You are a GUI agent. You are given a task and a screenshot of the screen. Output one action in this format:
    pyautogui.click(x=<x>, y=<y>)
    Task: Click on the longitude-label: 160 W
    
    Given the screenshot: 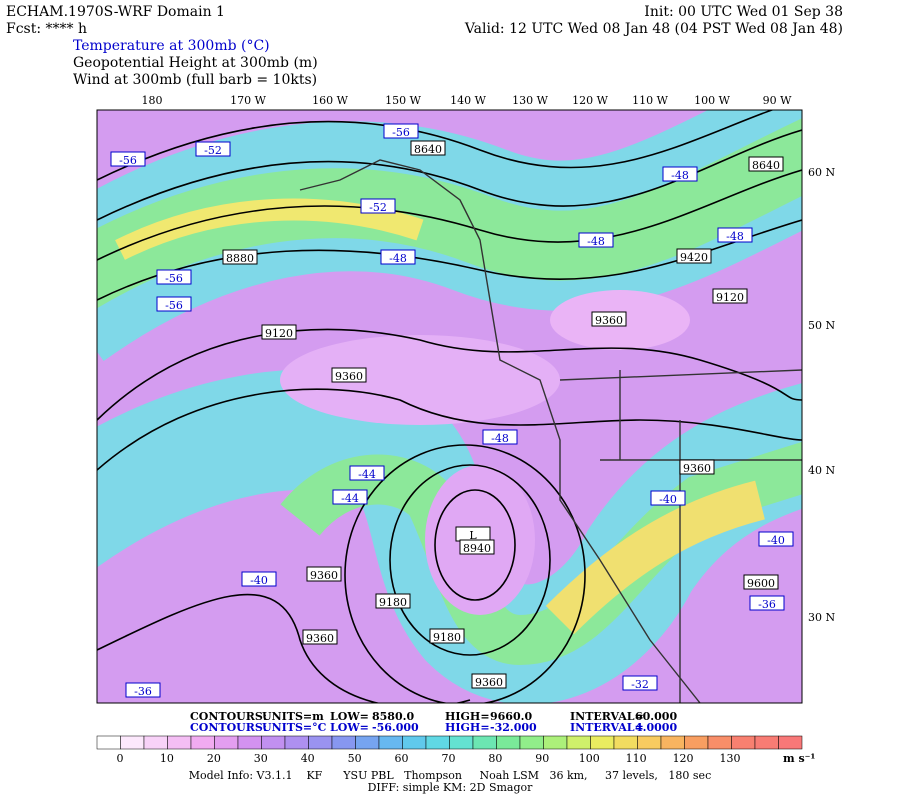 What is the action you would take?
    pyautogui.click(x=330, y=100)
    